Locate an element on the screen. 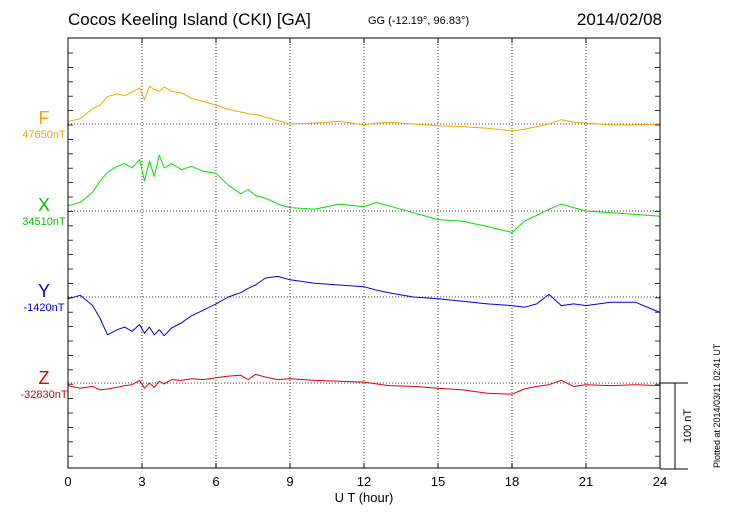 The width and height of the screenshot is (730, 520). x-axis-label: U T (hour) is located at coordinates (364, 497).